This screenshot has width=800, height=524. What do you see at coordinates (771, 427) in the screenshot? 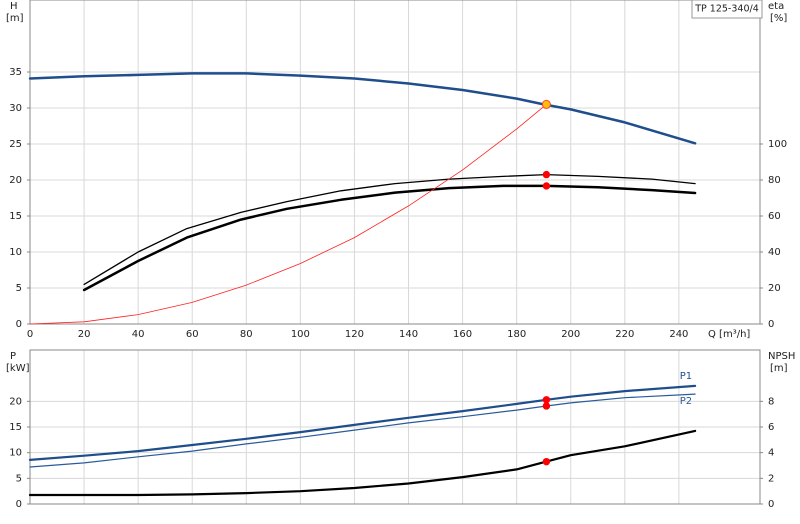
I see `y2-tick-label: 6` at bounding box center [771, 427].